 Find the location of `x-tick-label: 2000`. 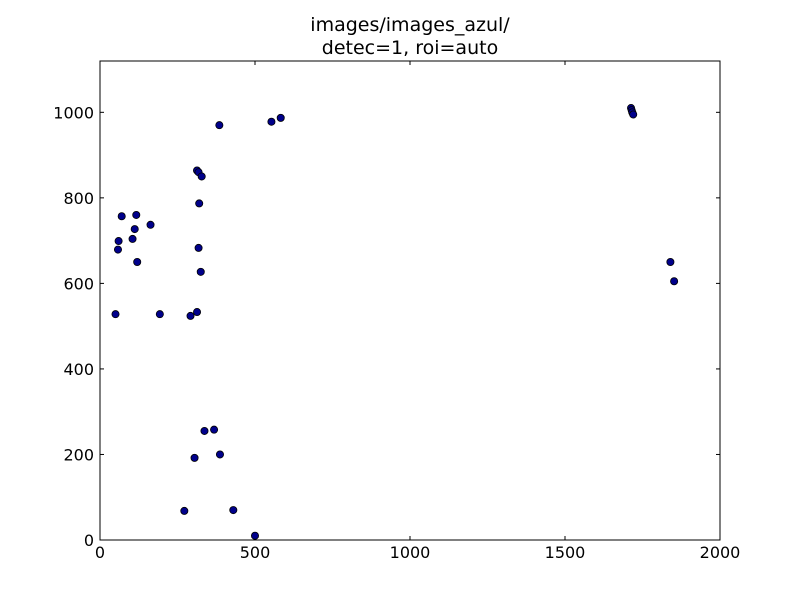

x-tick-label: 2000 is located at coordinates (720, 552).